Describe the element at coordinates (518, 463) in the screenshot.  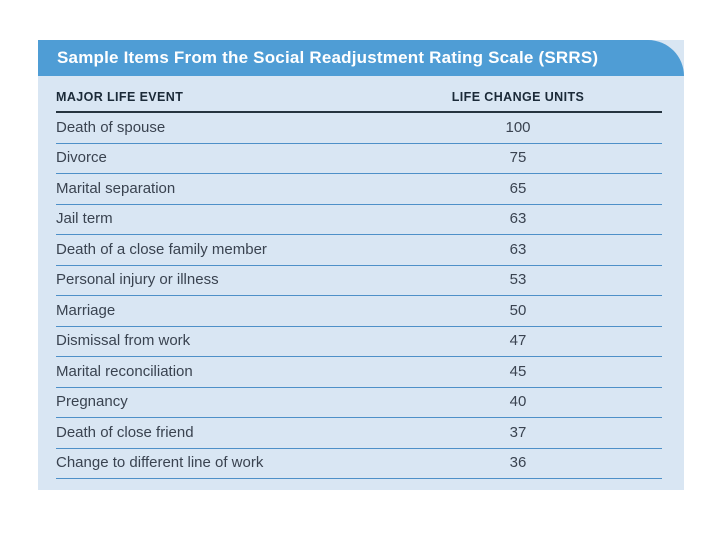
I see `life-change-units-cell: 36` at that location.